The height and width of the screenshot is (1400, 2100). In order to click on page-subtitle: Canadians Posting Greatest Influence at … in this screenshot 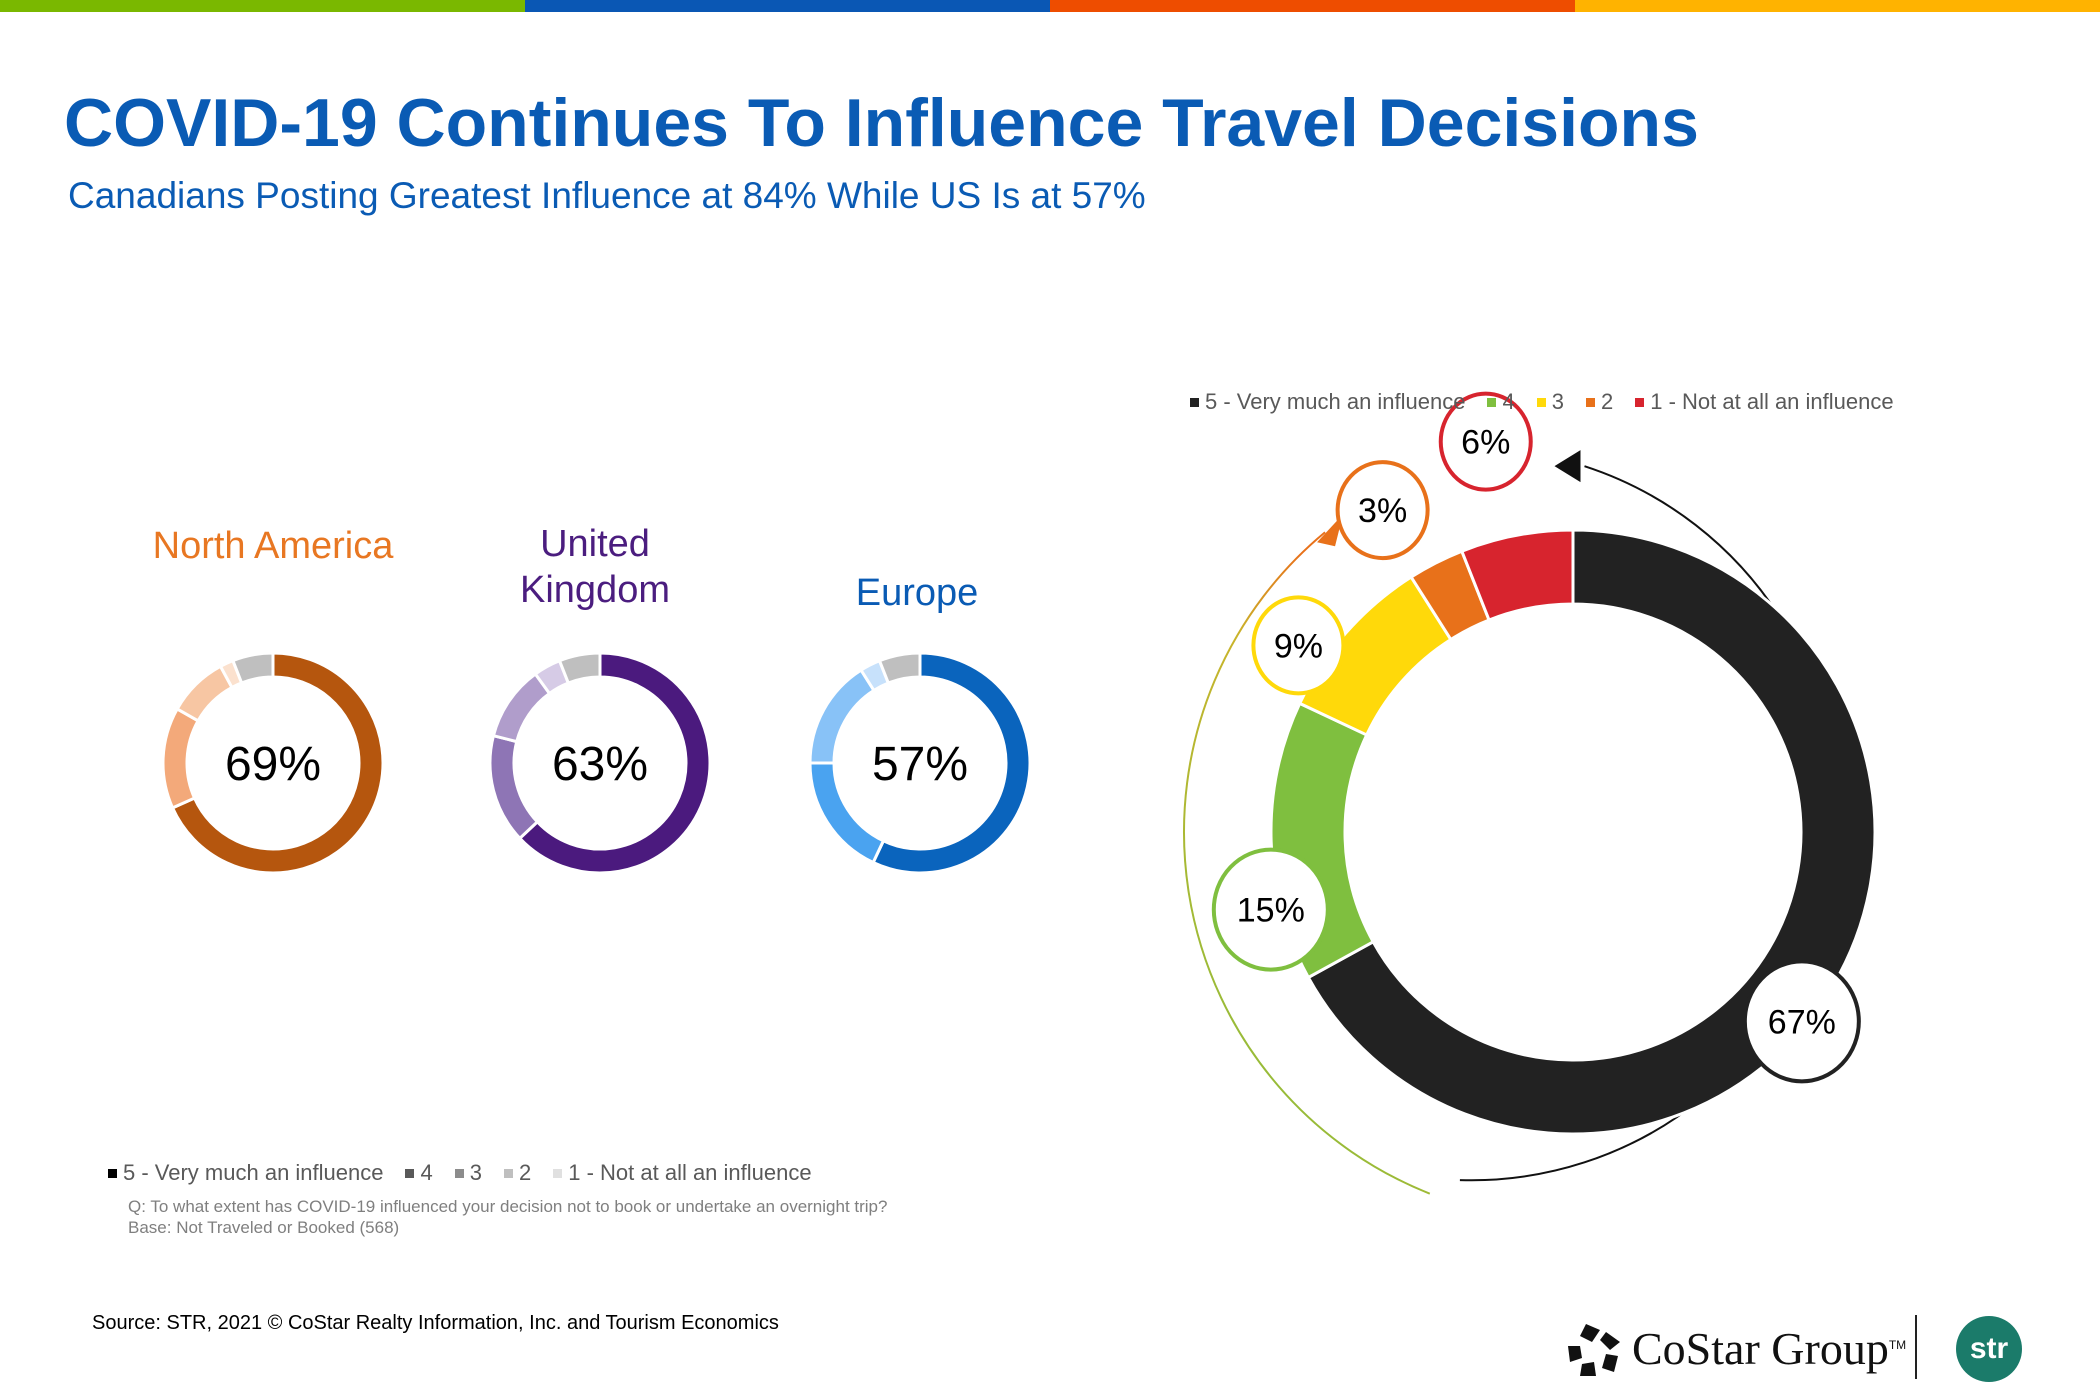, I will do `click(607, 195)`.